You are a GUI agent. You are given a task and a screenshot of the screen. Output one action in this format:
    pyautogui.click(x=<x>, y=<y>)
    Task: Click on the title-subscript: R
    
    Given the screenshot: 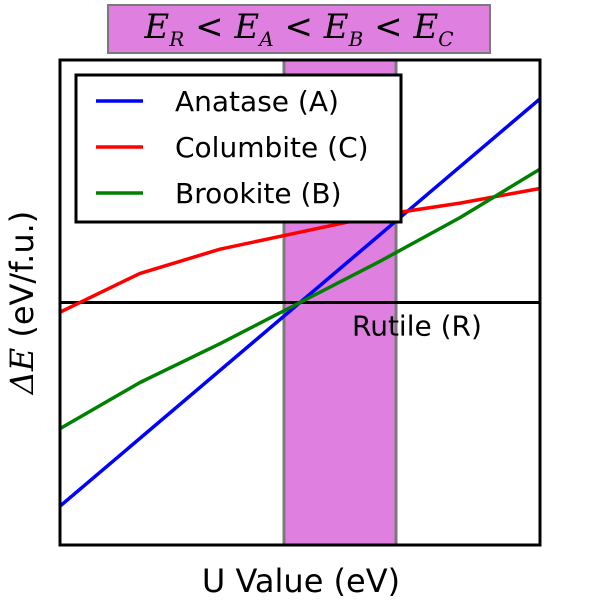 What is the action you would take?
    pyautogui.click(x=177, y=38)
    